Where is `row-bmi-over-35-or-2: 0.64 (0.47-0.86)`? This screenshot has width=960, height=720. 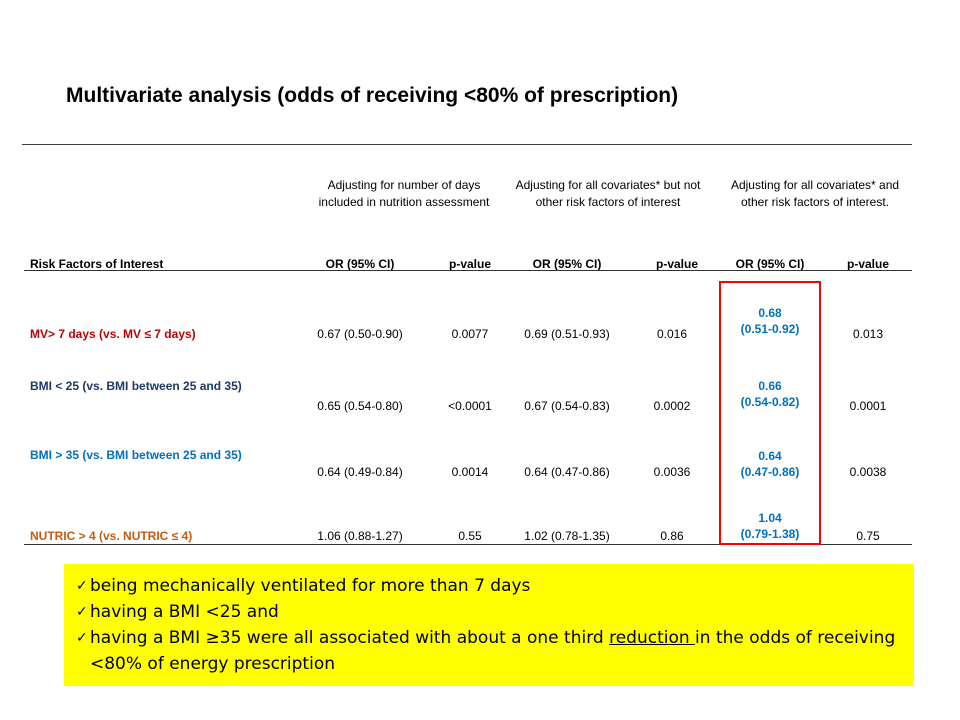 row-bmi-over-35-or-2: 0.64 (0.47-0.86) is located at coordinates (567, 472).